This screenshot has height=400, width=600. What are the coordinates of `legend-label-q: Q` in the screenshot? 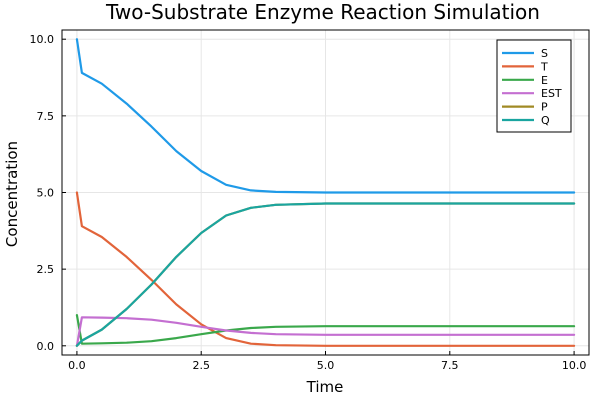 It's located at (545, 120).